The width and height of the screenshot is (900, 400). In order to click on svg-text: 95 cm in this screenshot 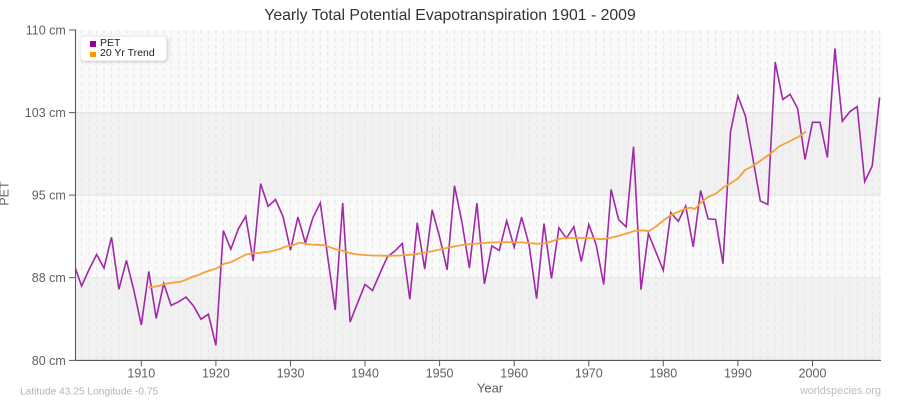, I will do `click(49, 196)`.